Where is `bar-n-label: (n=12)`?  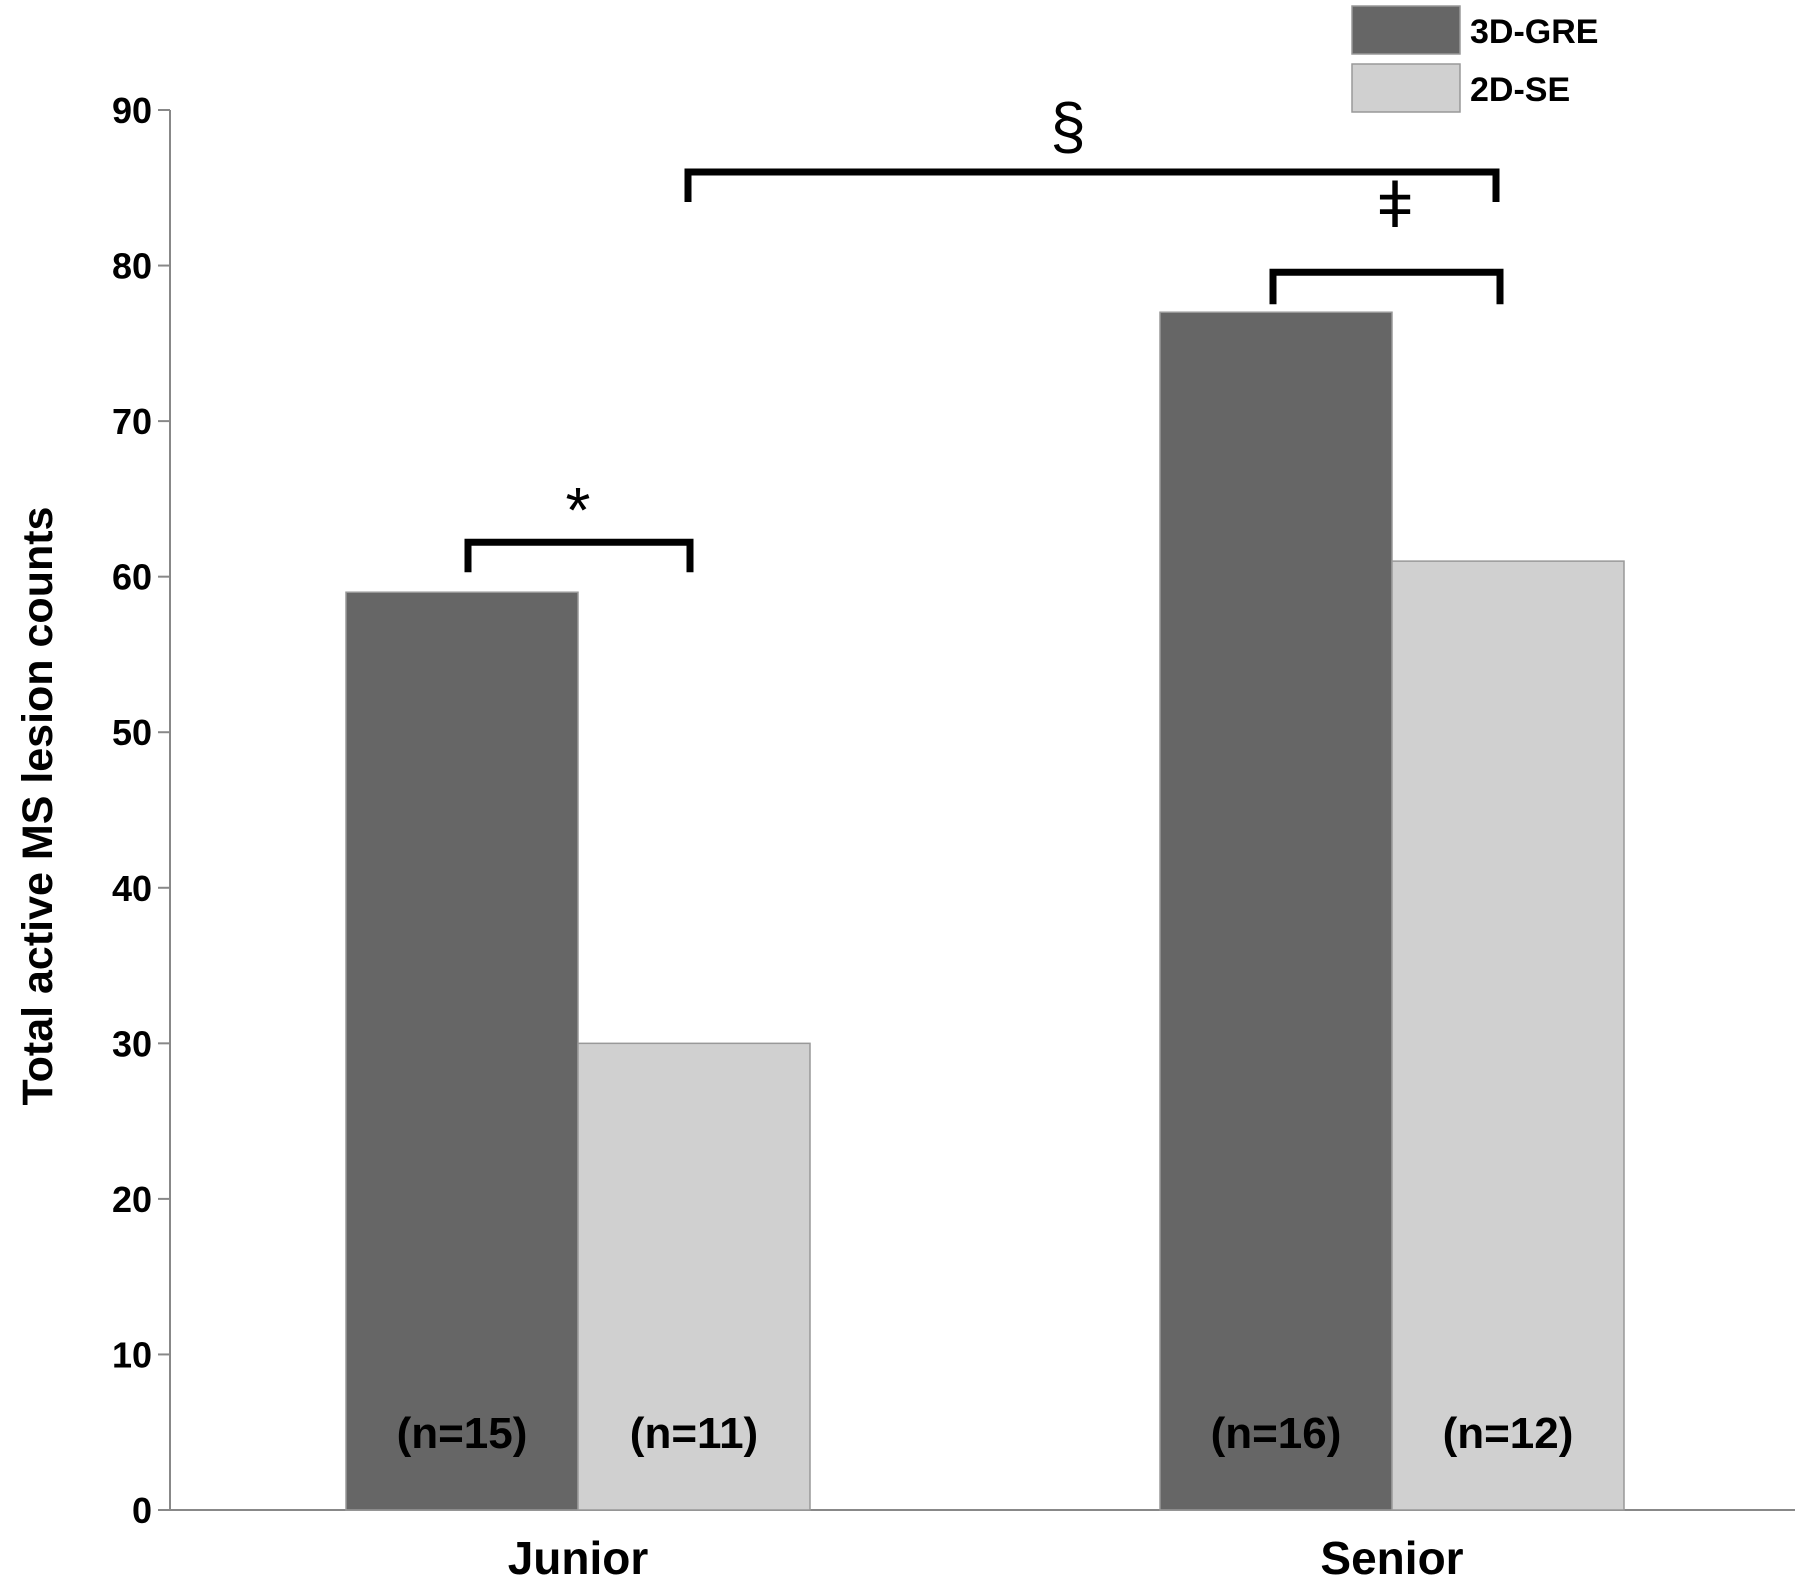 bar-n-label: (n=12) is located at coordinates (1508, 1433).